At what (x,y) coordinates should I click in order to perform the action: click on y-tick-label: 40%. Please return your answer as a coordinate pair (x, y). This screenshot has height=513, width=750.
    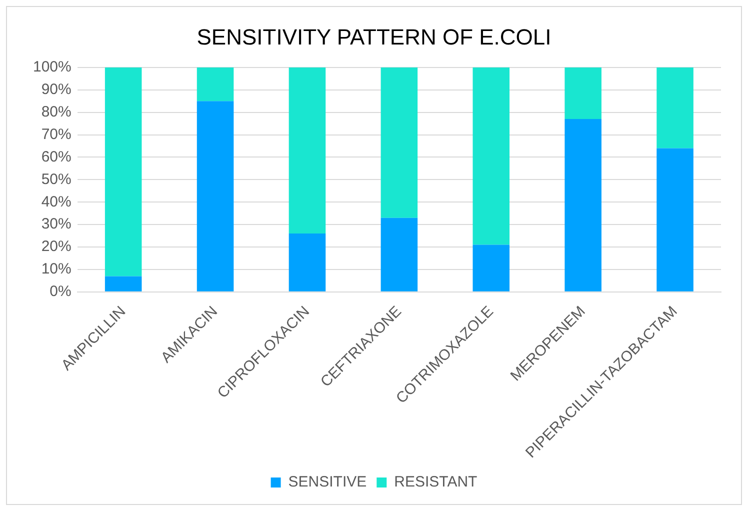
    Looking at the image, I should click on (56, 201).